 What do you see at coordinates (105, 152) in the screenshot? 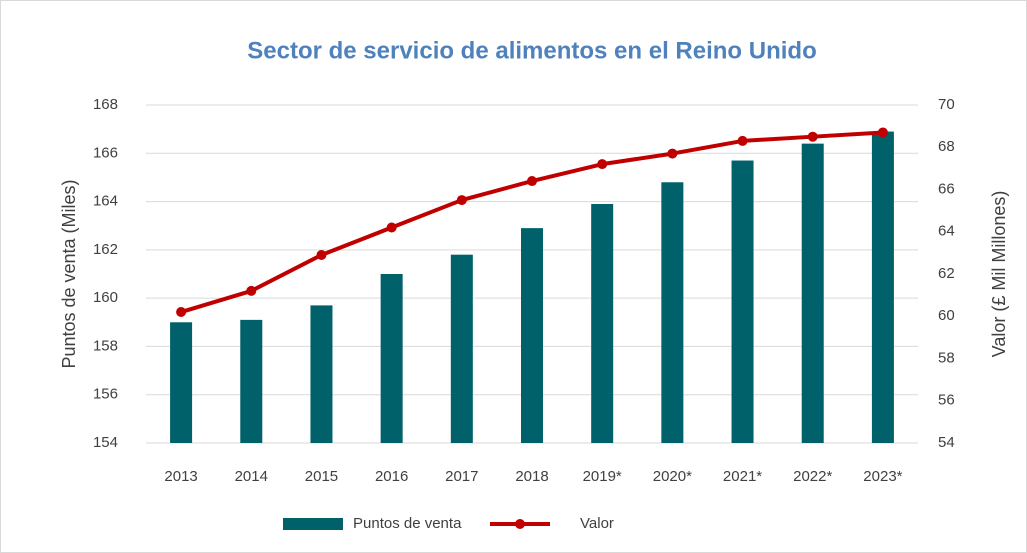
I see `y-tick-label: 166` at bounding box center [105, 152].